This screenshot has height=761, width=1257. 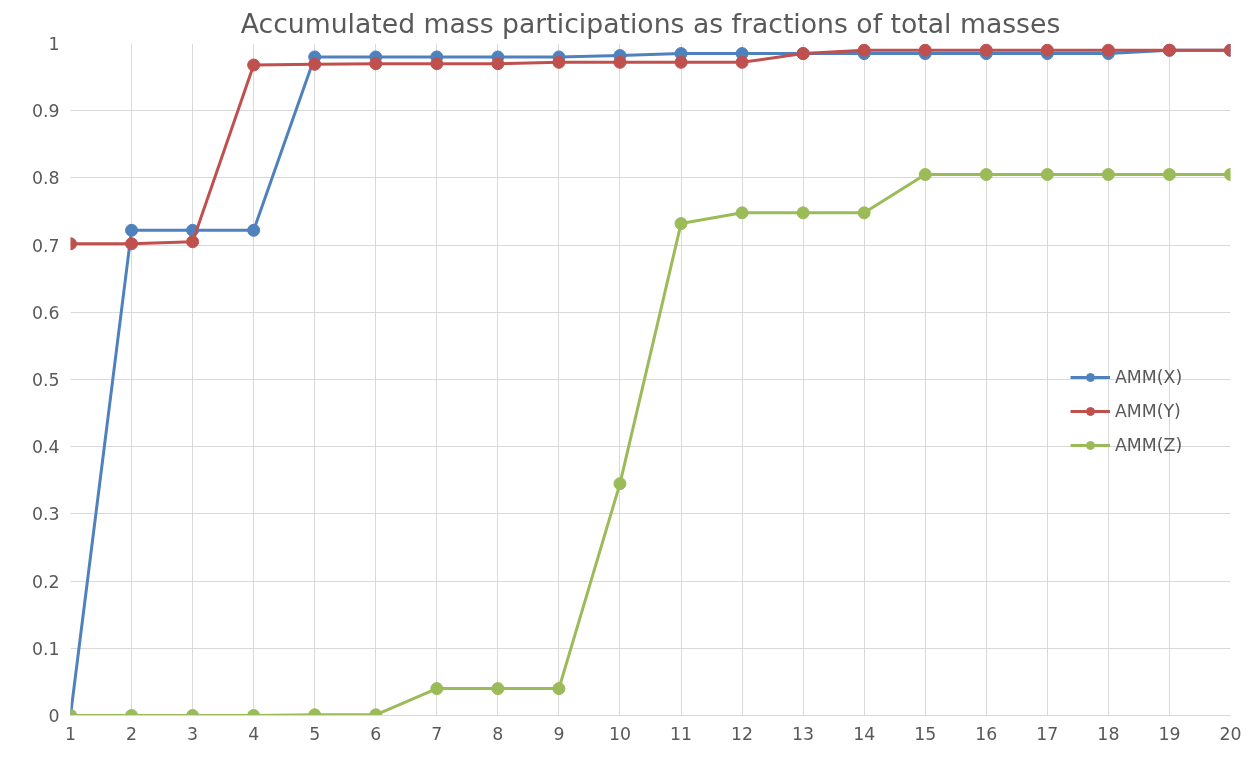 I want to click on x-tick-label: 4, so click(x=254, y=733).